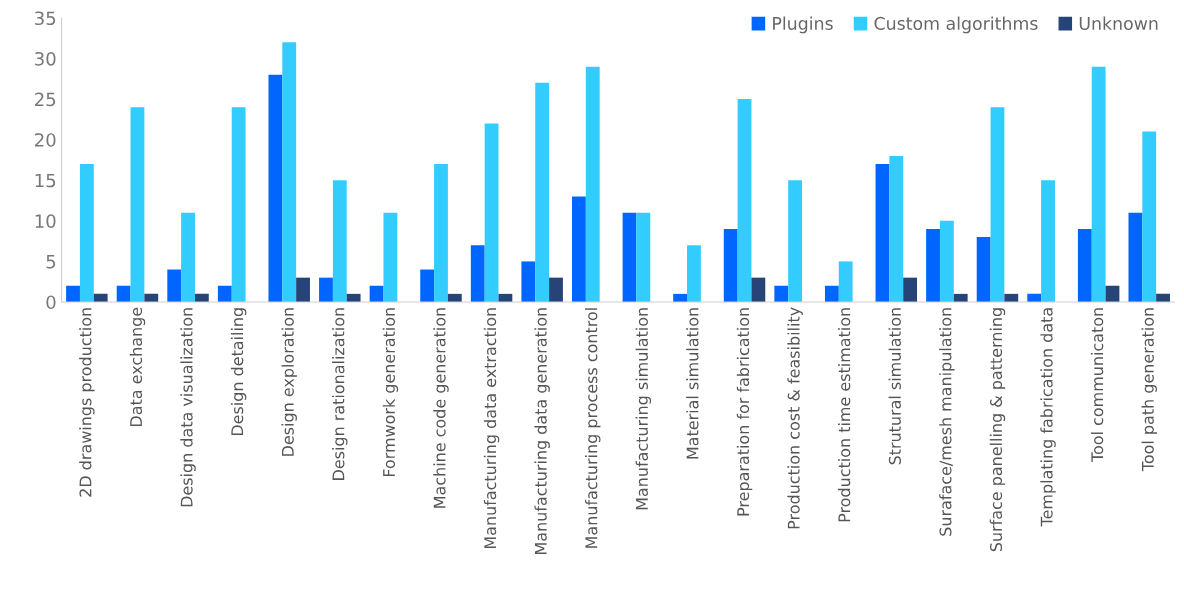  What do you see at coordinates (51, 262) in the screenshot?
I see `y-tick-label: 5` at bounding box center [51, 262].